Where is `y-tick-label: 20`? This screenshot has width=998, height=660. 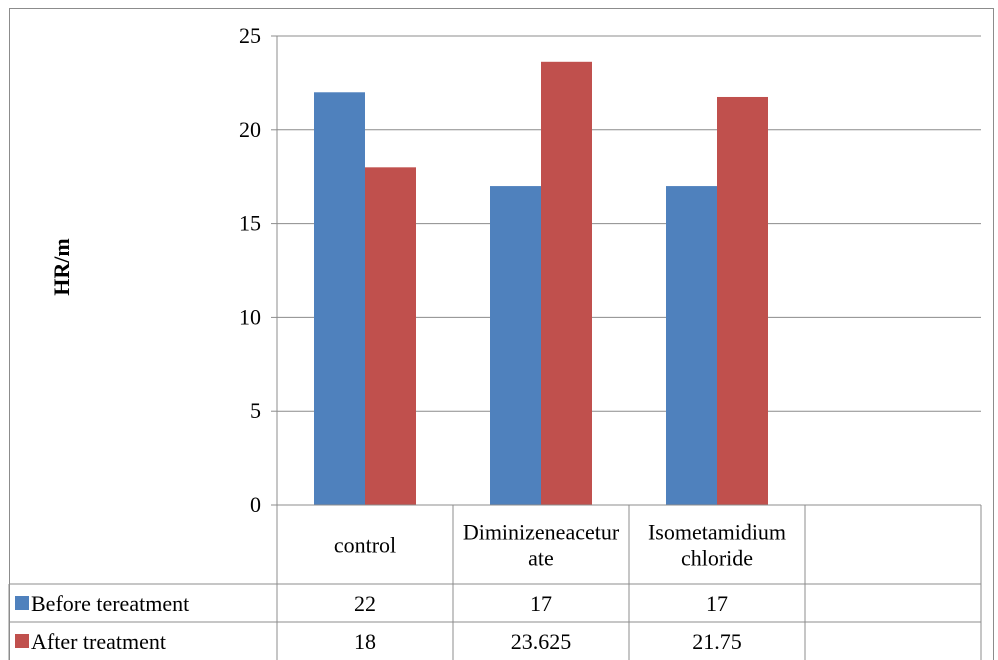 y-tick-label: 20 is located at coordinates (250, 129).